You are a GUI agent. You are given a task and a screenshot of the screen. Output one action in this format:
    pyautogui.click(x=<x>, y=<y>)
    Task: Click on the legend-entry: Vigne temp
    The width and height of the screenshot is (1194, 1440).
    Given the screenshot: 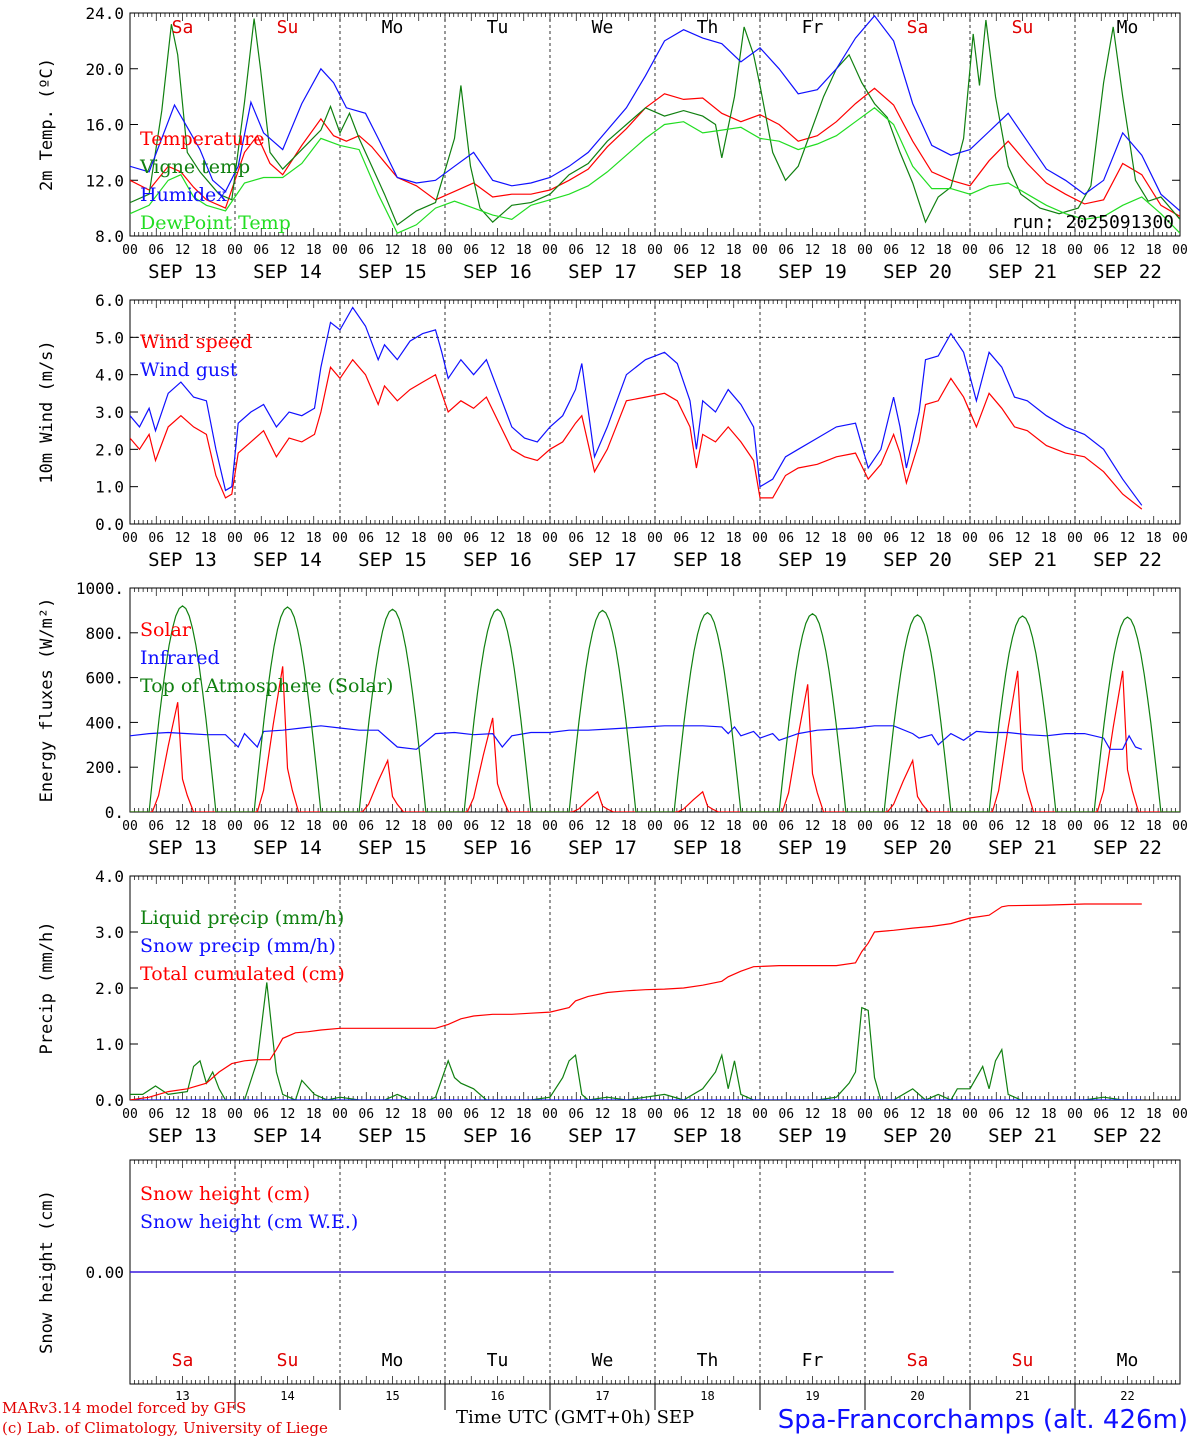 What is the action you would take?
    pyautogui.click(x=194, y=167)
    